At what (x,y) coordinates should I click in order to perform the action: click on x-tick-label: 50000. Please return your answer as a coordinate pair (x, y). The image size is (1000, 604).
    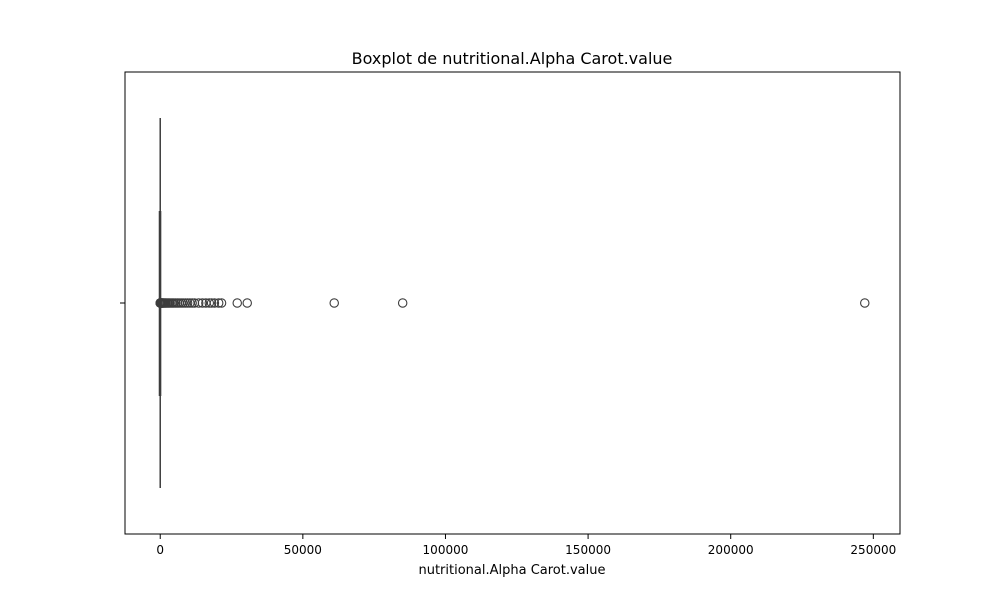
    Looking at the image, I should click on (303, 550).